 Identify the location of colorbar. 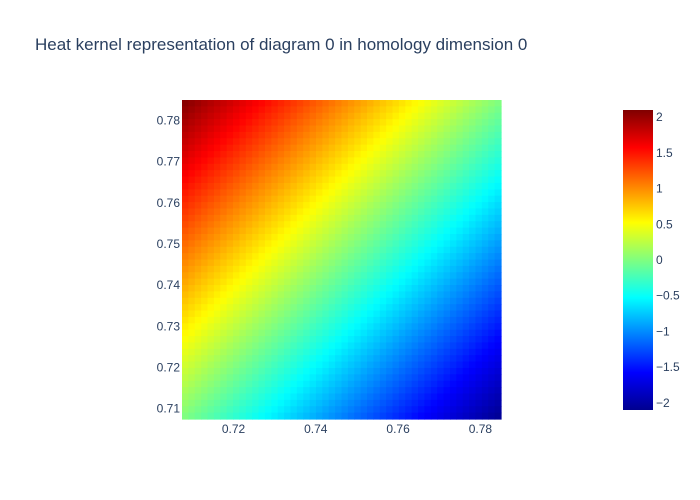
(638, 260).